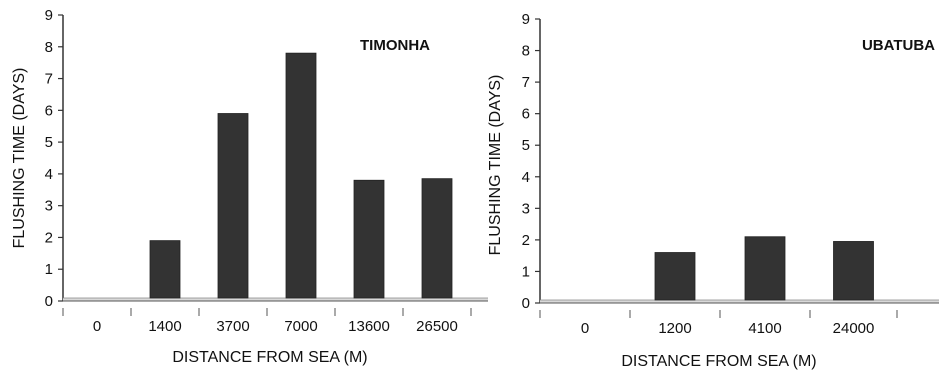 Image resolution: width=945 pixels, height=374 pixels. What do you see at coordinates (437, 326) in the screenshot?
I see `x-tick-label: 26500` at bounding box center [437, 326].